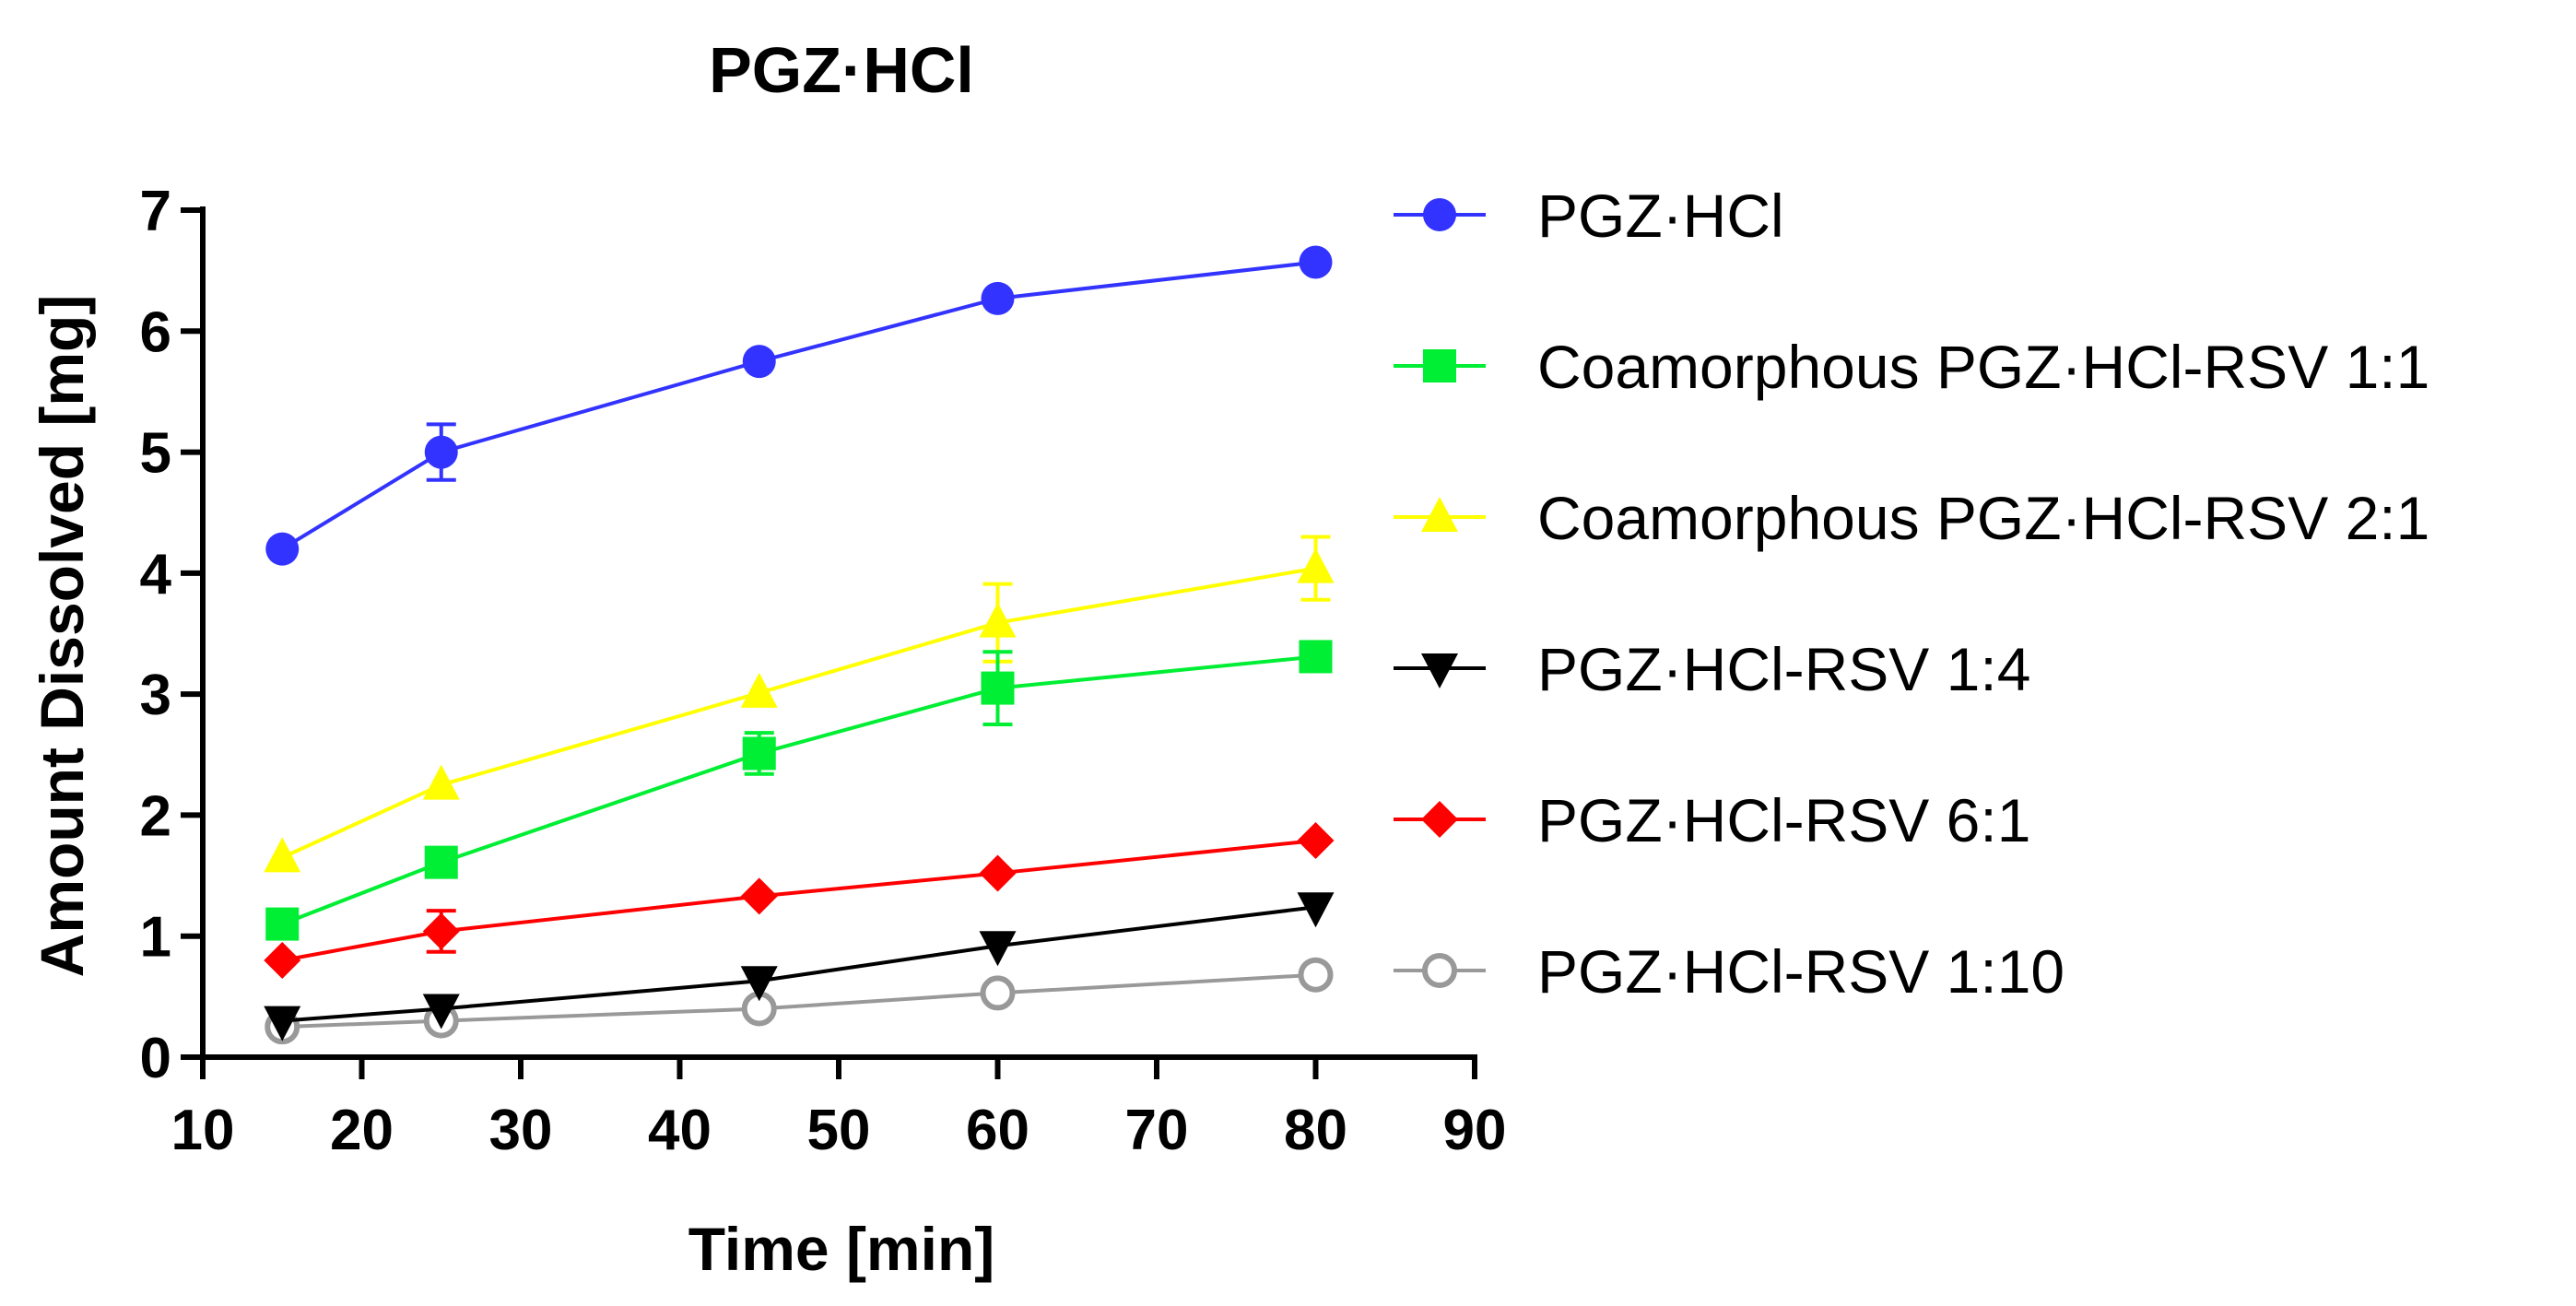 The width and height of the screenshot is (2576, 1306). What do you see at coordinates (155, 816) in the screenshot?
I see `y-tick-label: 2` at bounding box center [155, 816].